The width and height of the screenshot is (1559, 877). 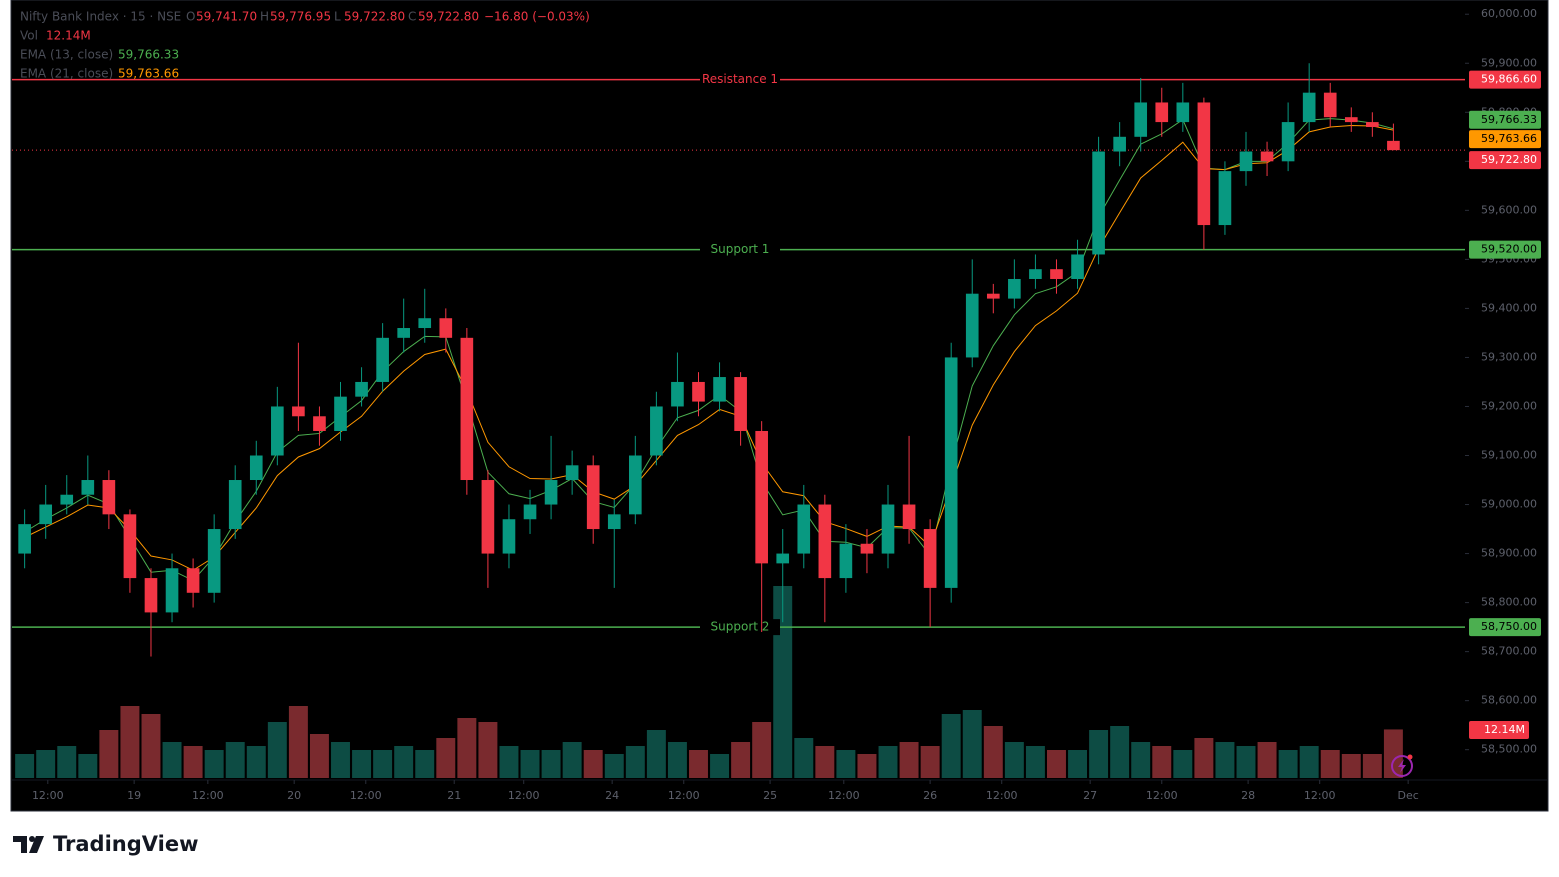 What do you see at coordinates (1509, 13) in the screenshot?
I see `y-tick-label: 60,000.00` at bounding box center [1509, 13].